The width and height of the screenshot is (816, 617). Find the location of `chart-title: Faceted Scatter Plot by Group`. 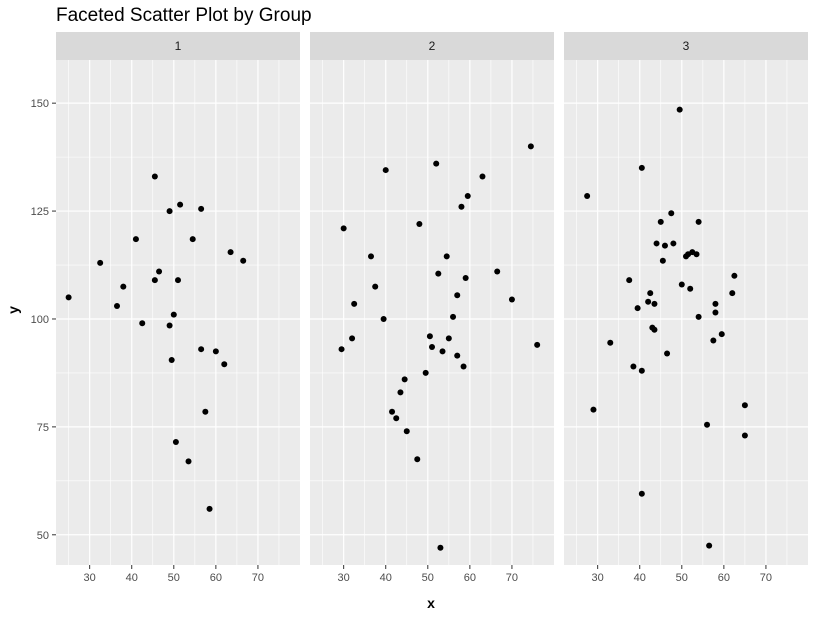

chart-title: Faceted Scatter Plot by Group is located at coordinates (184, 15).